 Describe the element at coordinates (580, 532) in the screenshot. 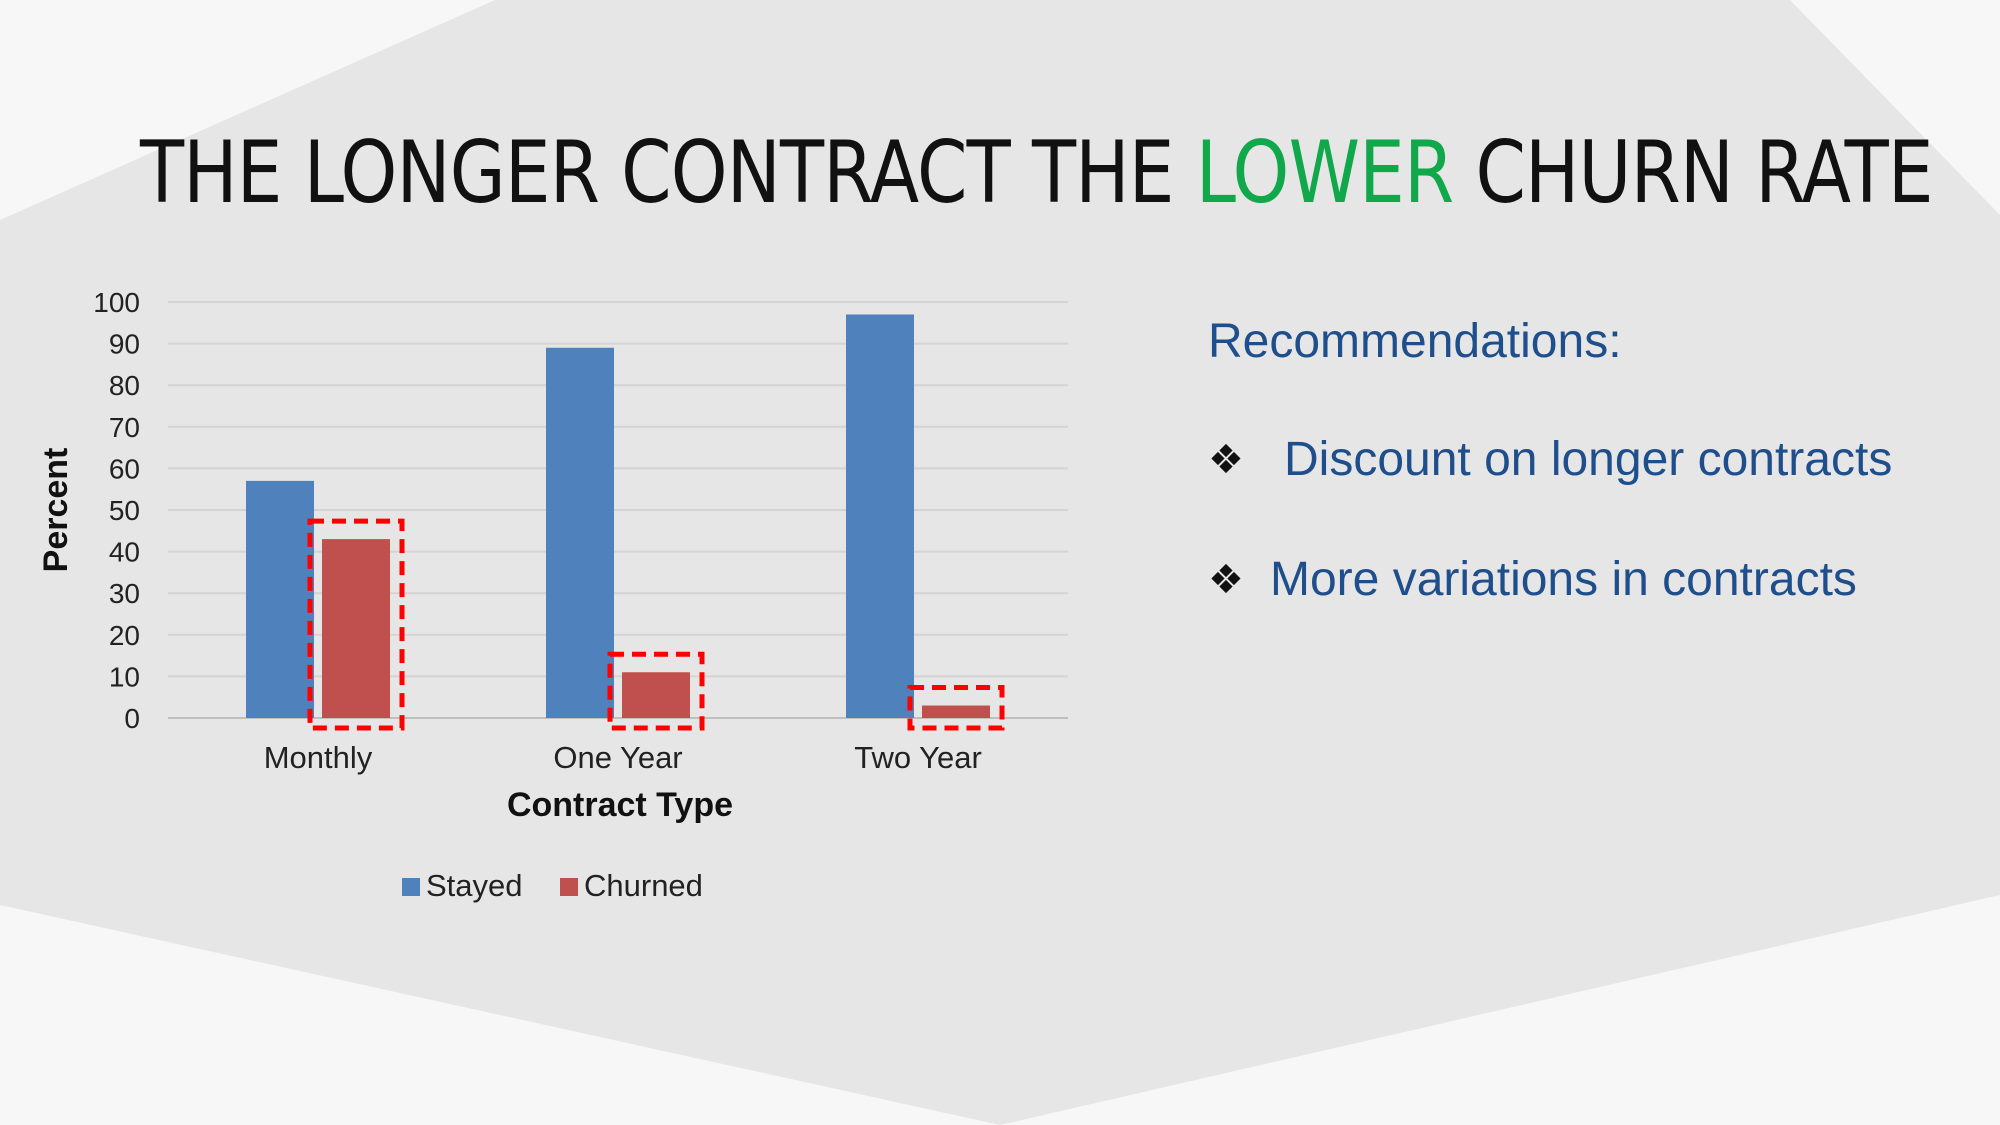

I see `bar-stayed-one-year` at that location.